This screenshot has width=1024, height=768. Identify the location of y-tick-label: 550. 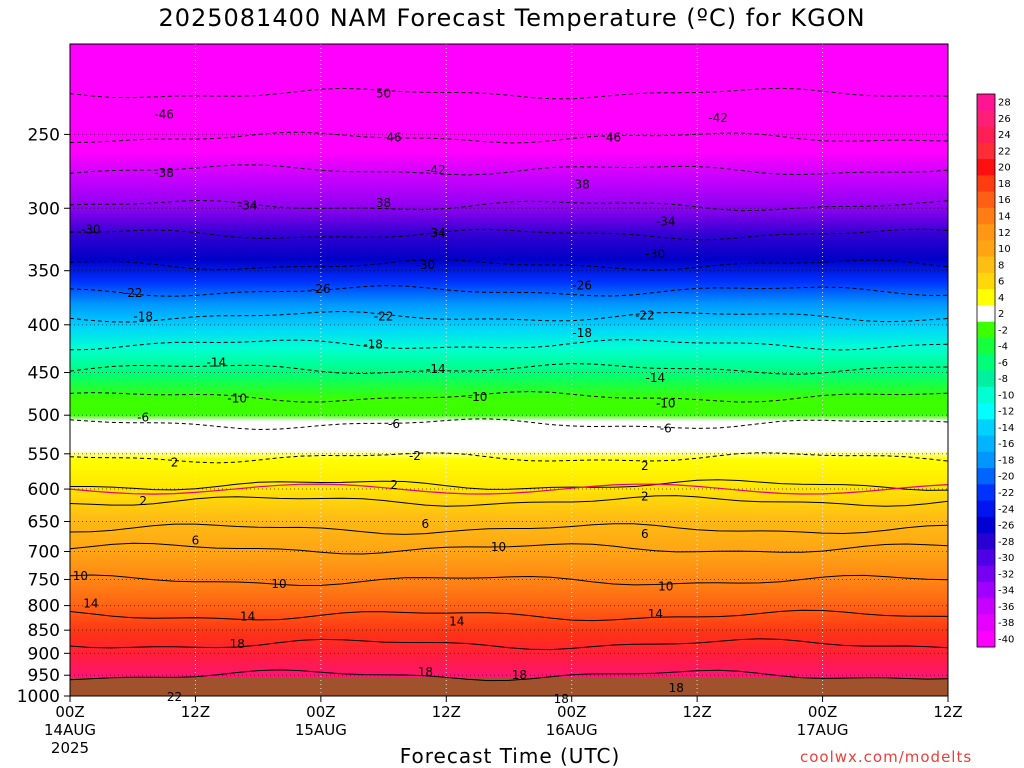
(44, 455).